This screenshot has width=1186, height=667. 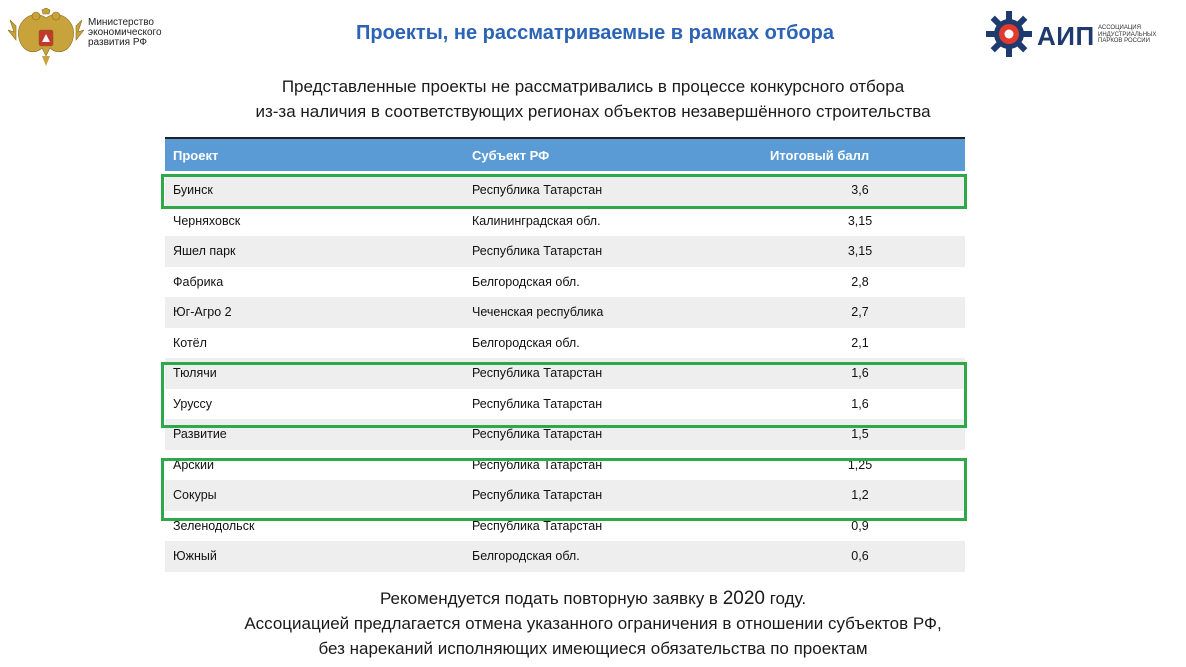 What do you see at coordinates (860, 281) in the screenshot?
I see `cell-score: 2,8` at bounding box center [860, 281].